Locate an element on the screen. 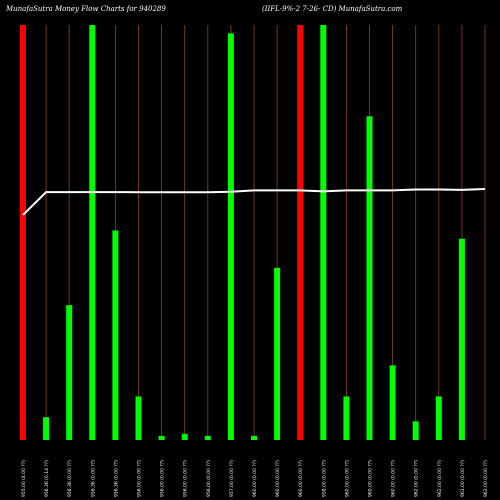  chart-subtitle: (IIFL-9%-2 7-26- CD) MunafaSutra.com is located at coordinates (332, 9).